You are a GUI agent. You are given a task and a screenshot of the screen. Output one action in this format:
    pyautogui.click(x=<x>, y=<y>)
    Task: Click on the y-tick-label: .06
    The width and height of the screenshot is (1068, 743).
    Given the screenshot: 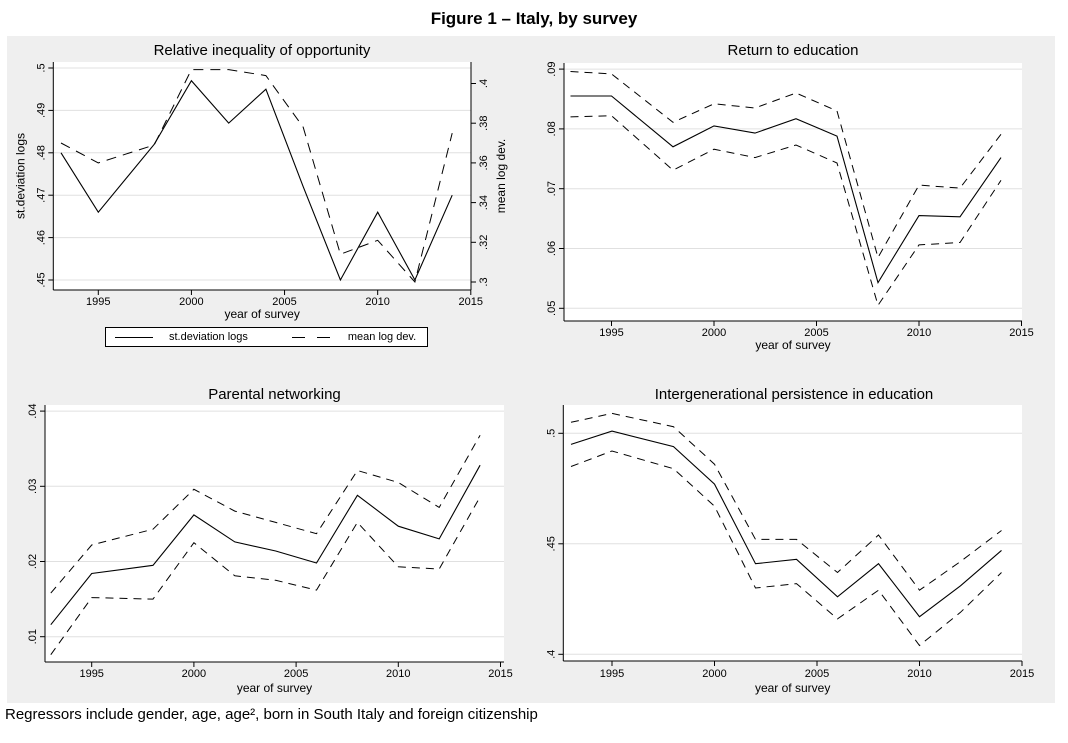 What is the action you would take?
    pyautogui.click(x=552, y=248)
    